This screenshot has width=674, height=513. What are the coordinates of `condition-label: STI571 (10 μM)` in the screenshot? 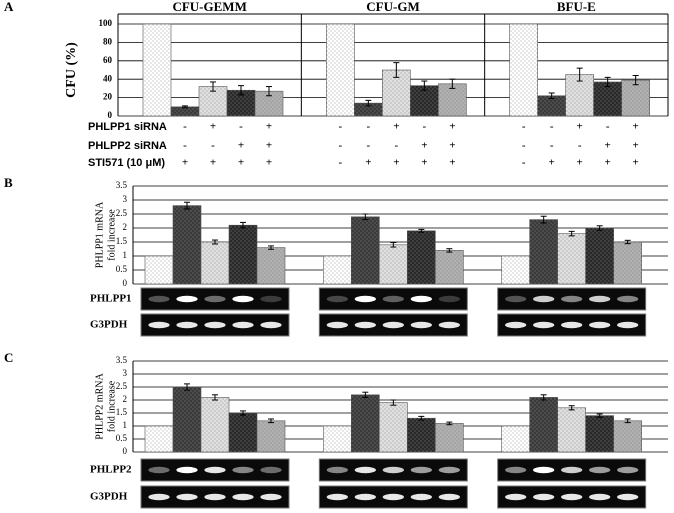 It's located at (126, 163).